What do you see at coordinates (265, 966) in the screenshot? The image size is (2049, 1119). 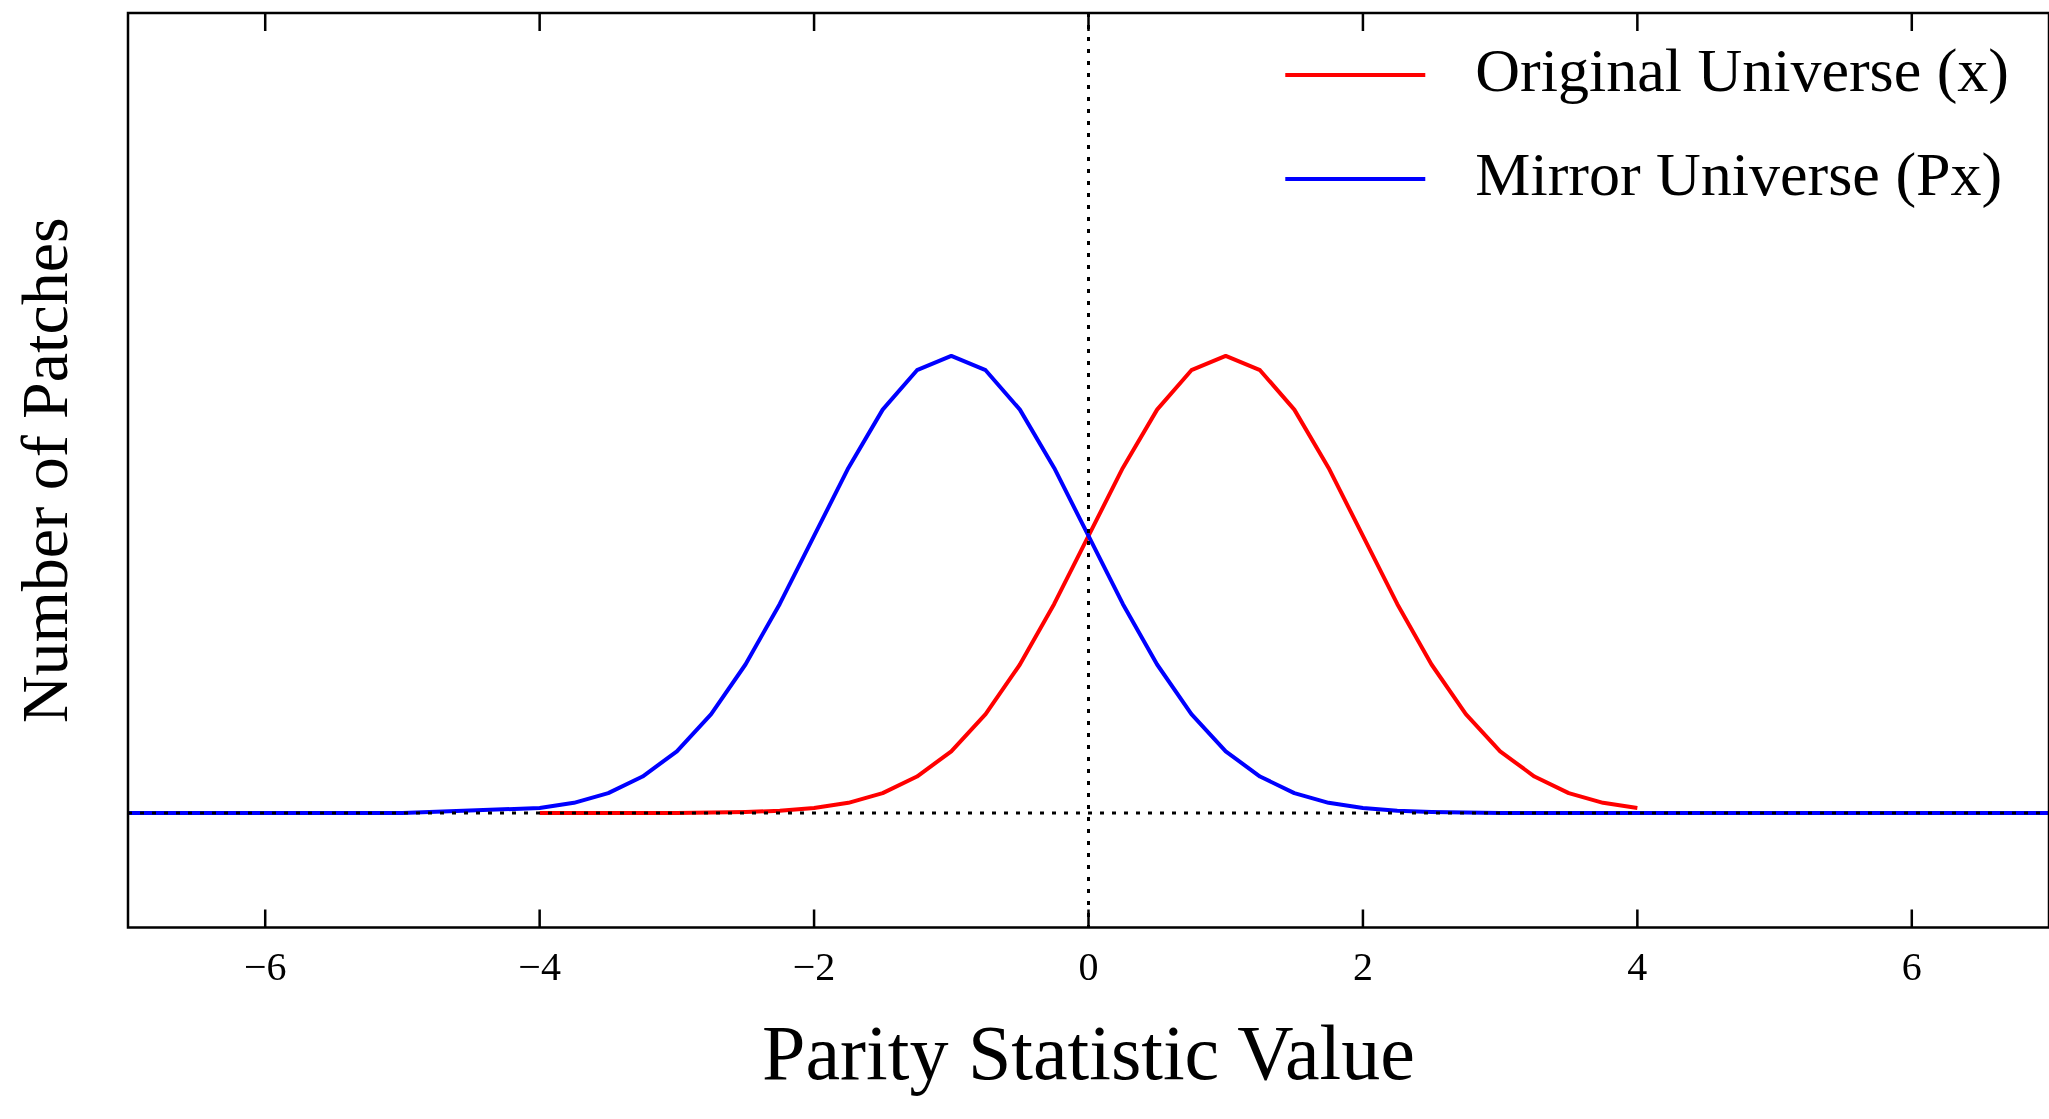 I see `x-tick-label: −6` at bounding box center [265, 966].